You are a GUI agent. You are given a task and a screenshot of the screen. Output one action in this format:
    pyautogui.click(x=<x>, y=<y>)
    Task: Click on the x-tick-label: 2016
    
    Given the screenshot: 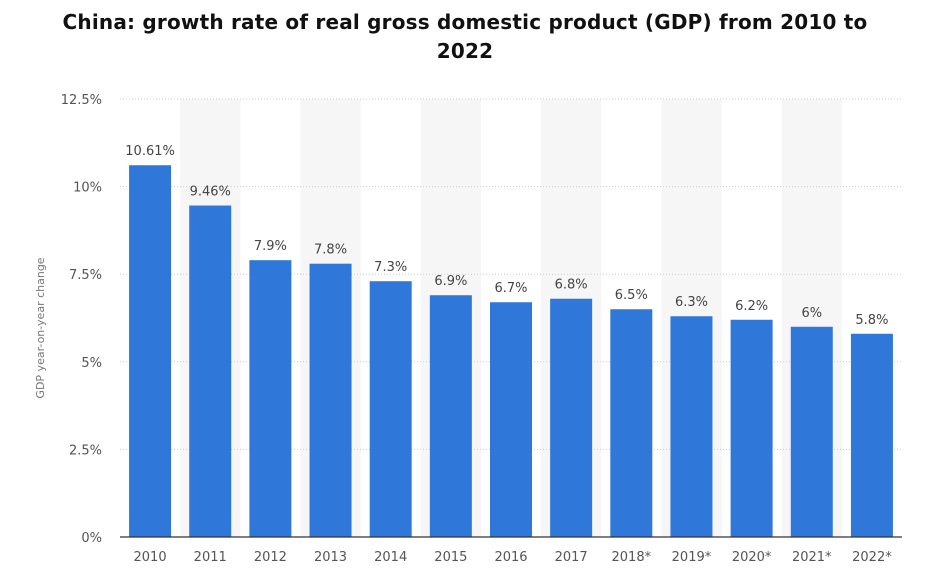 What is the action you would take?
    pyautogui.click(x=510, y=557)
    